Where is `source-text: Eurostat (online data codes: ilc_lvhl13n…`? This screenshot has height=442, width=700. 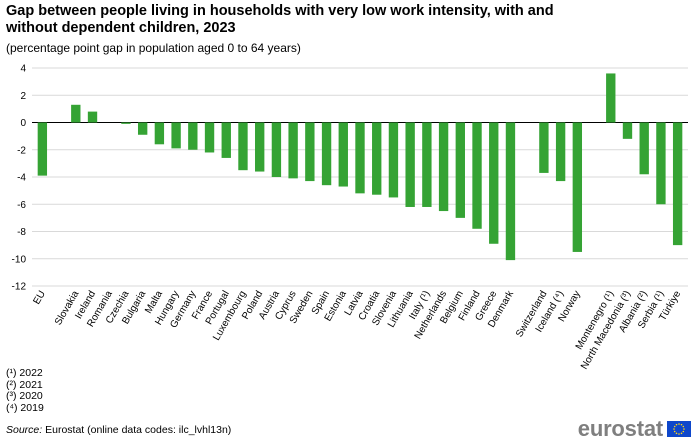 source-text: Eurostat (online data codes: ilc_lvhl13n… is located at coordinates (138, 430).